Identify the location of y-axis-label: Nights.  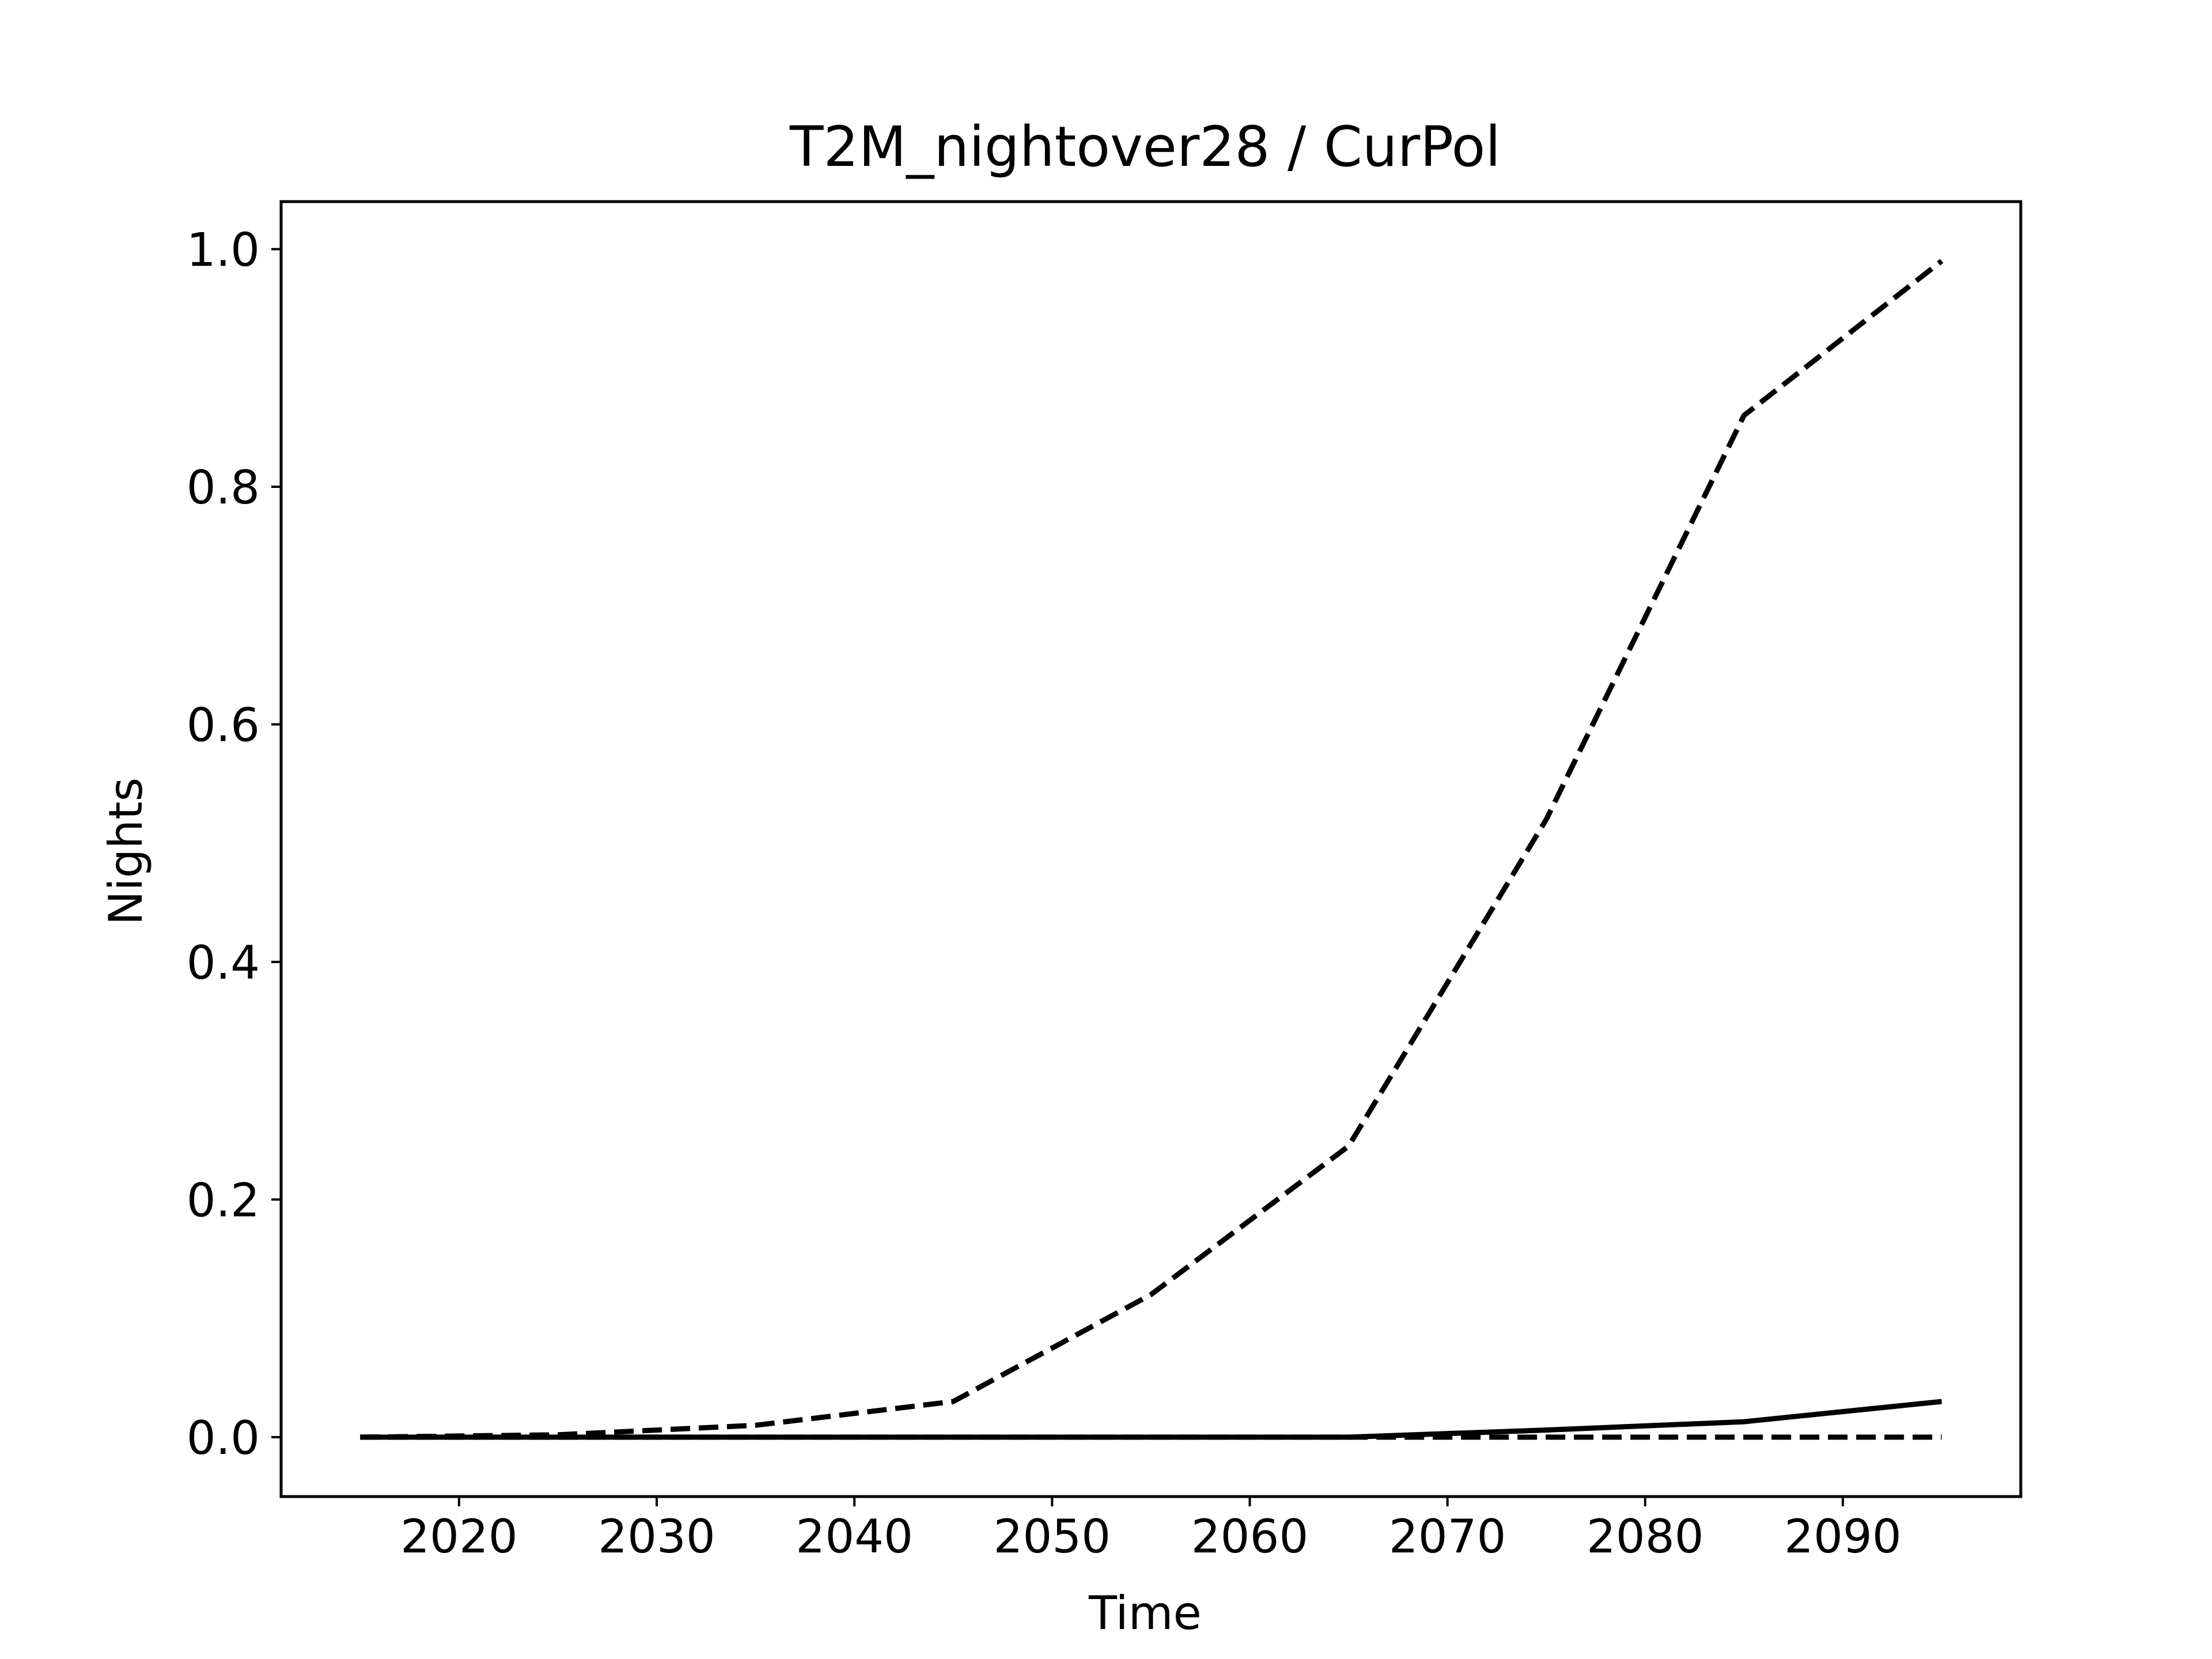
(126, 852).